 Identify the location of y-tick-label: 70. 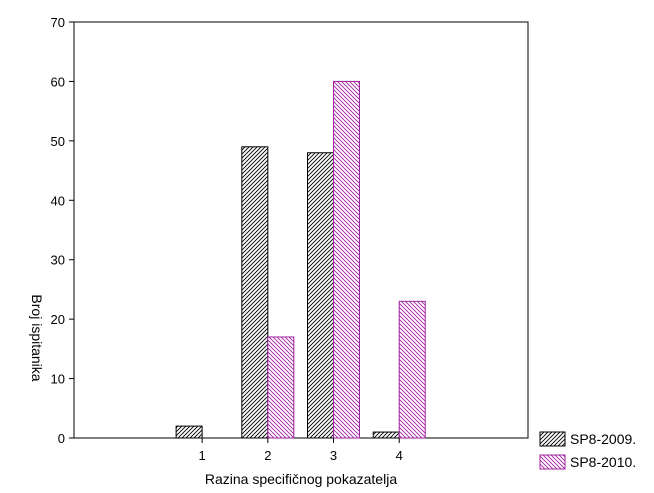
(58, 22).